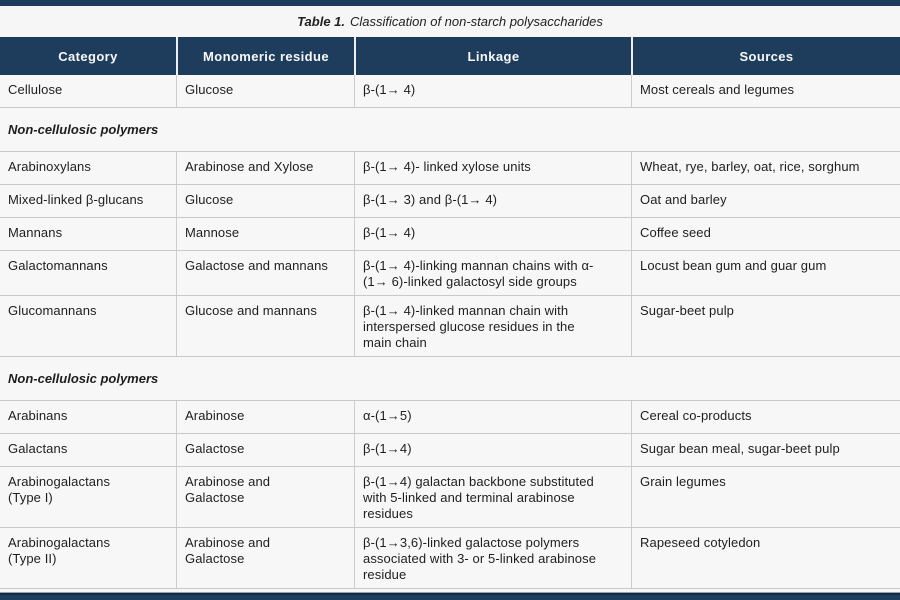 This screenshot has height=600, width=900. Describe the element at coordinates (59, 489) in the screenshot. I see `cell-category: Arabinogalactans (Type I)` at that location.